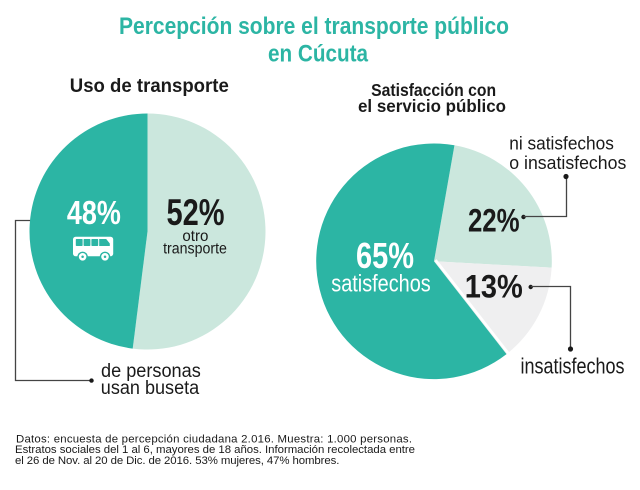 This screenshot has height=490, width=640. What do you see at coordinates (318, 54) in the screenshot?
I see `svg-text: en Cúcuta` at bounding box center [318, 54].